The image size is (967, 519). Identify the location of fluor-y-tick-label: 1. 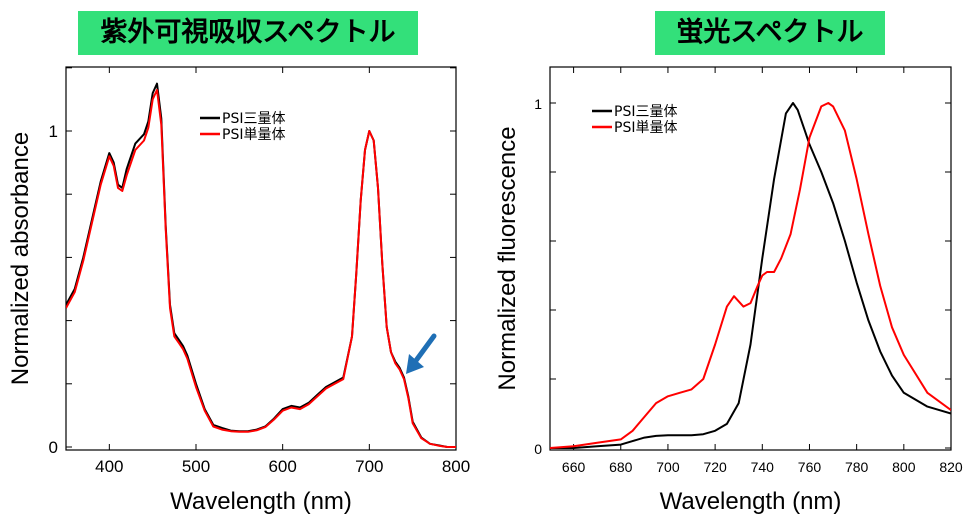
(538, 104).